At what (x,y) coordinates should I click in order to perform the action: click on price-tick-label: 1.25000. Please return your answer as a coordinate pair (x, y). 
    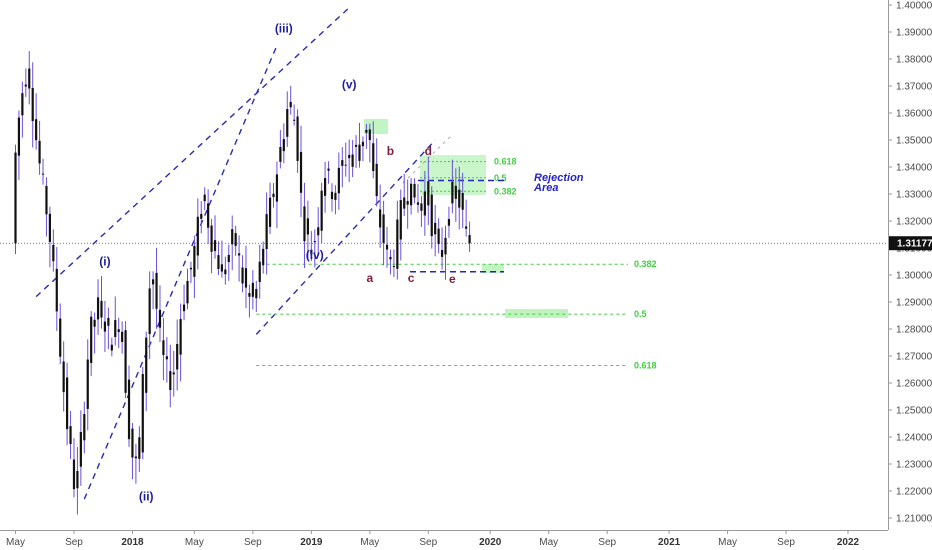
    Looking at the image, I should click on (914, 411).